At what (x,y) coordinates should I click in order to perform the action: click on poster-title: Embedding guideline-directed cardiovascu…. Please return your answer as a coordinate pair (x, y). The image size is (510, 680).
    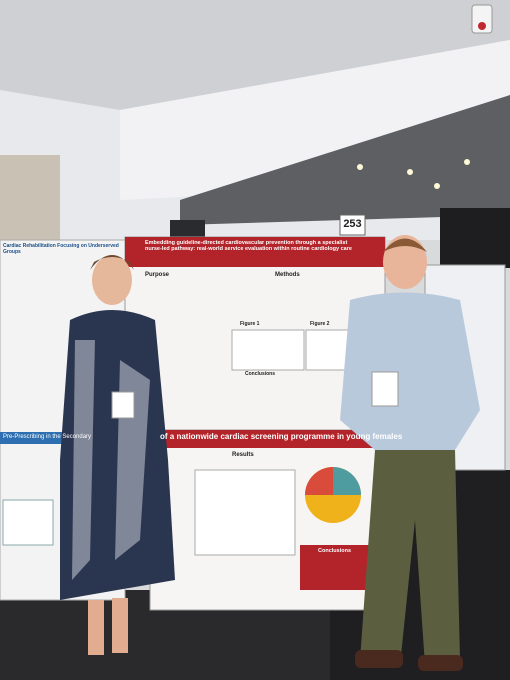
    Looking at the image, I should click on (248, 246).